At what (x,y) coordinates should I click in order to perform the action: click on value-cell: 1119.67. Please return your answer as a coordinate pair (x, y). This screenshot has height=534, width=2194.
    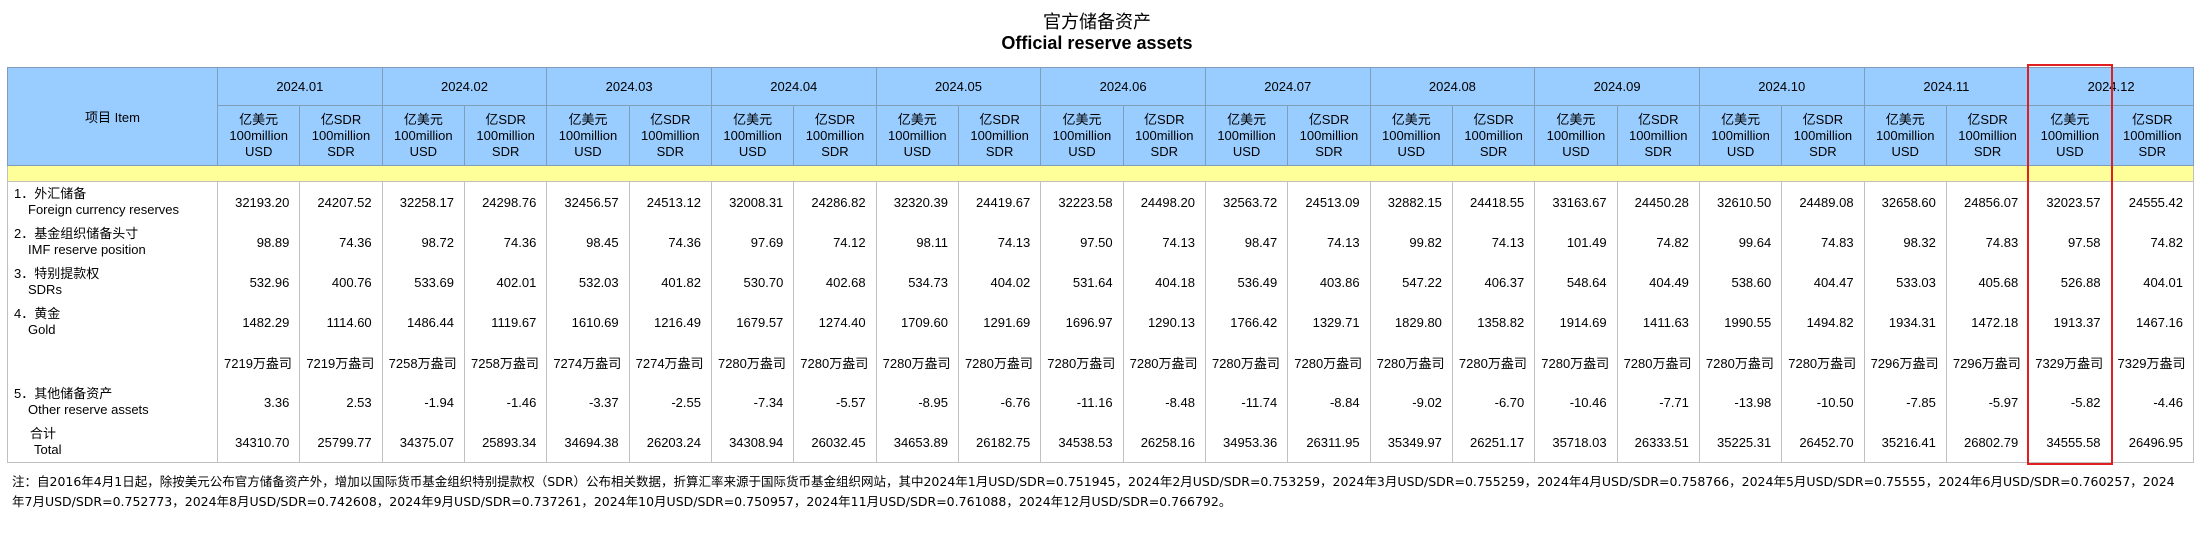
    Looking at the image, I should click on (505, 322).